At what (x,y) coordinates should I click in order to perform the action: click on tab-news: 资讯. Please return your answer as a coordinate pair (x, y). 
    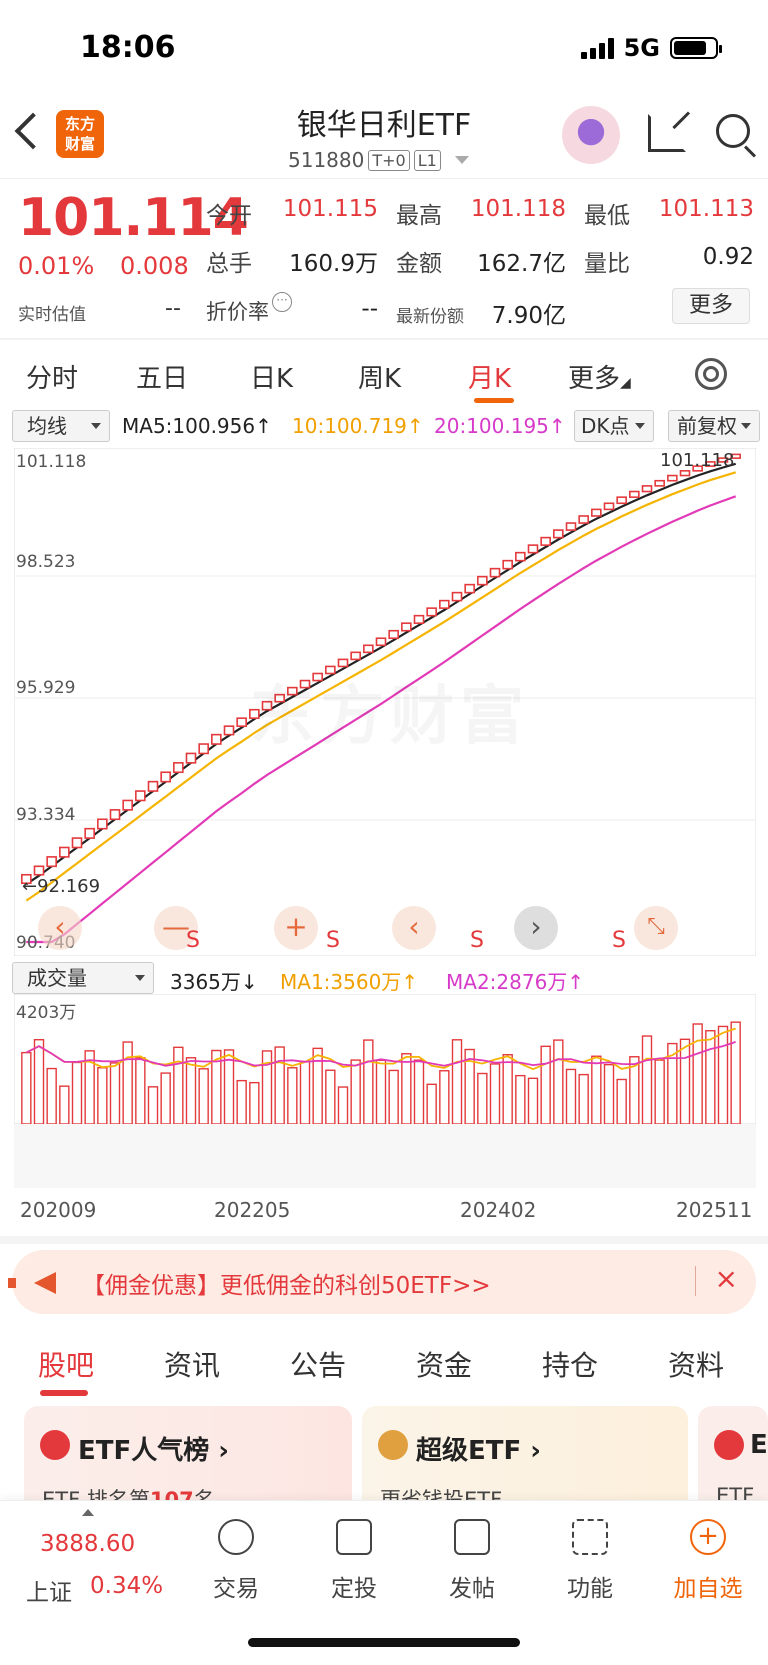
    Looking at the image, I should click on (192, 1365).